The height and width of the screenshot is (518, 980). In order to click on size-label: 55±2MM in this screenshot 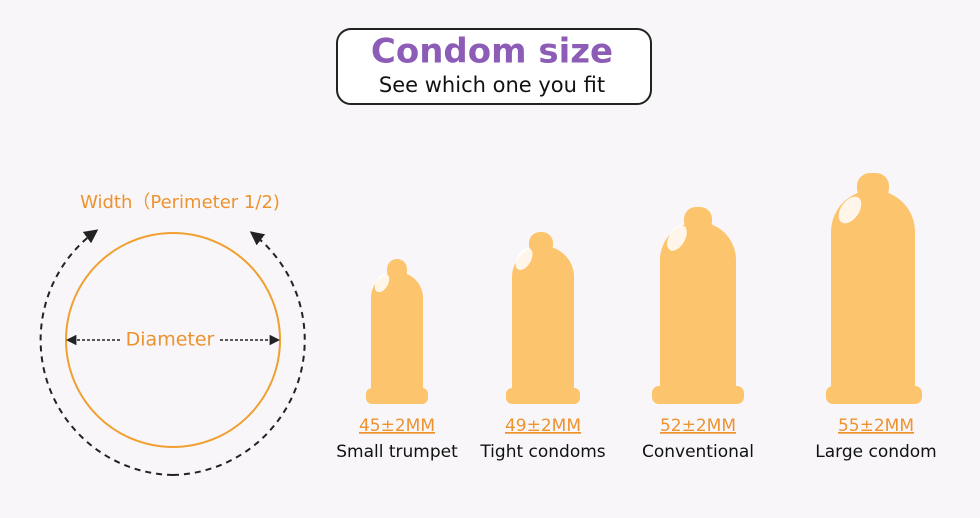, I will do `click(876, 426)`.